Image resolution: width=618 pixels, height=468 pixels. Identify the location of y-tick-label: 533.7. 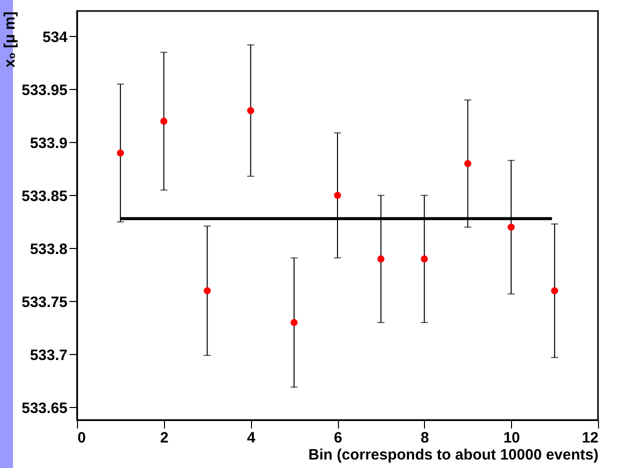
(49, 355).